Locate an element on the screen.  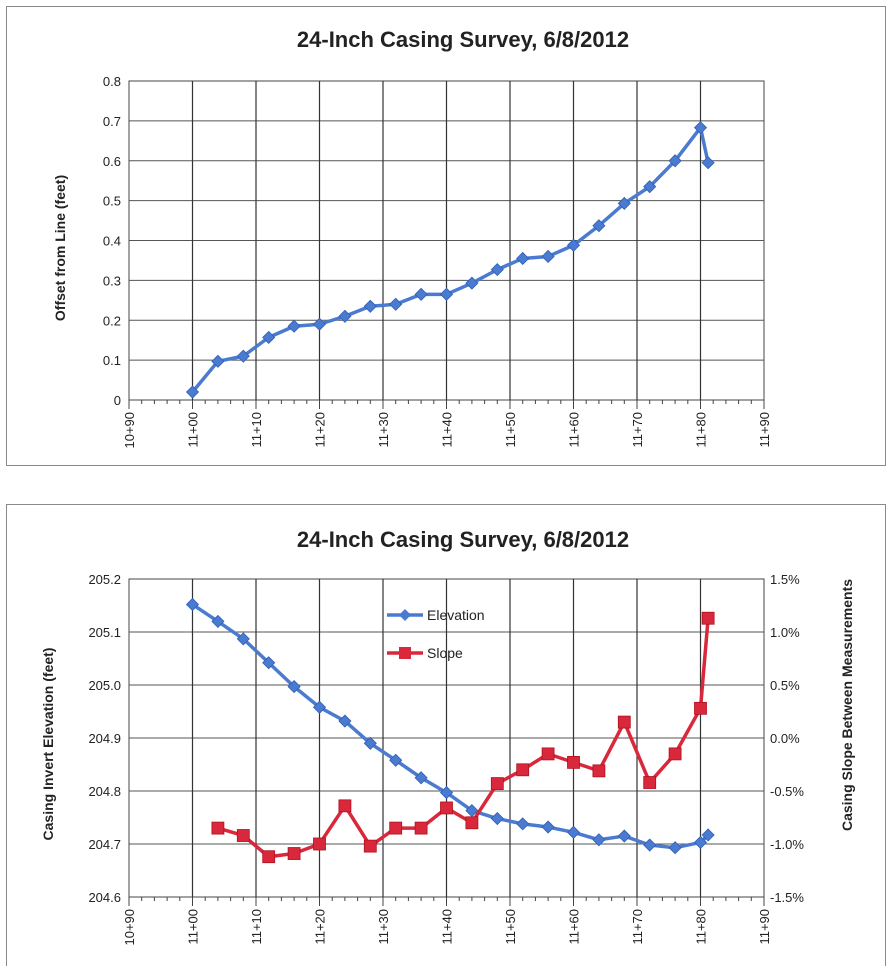
chart-title: 24-Inch Casing Survey, 6/8/2012 is located at coordinates (463, 539).